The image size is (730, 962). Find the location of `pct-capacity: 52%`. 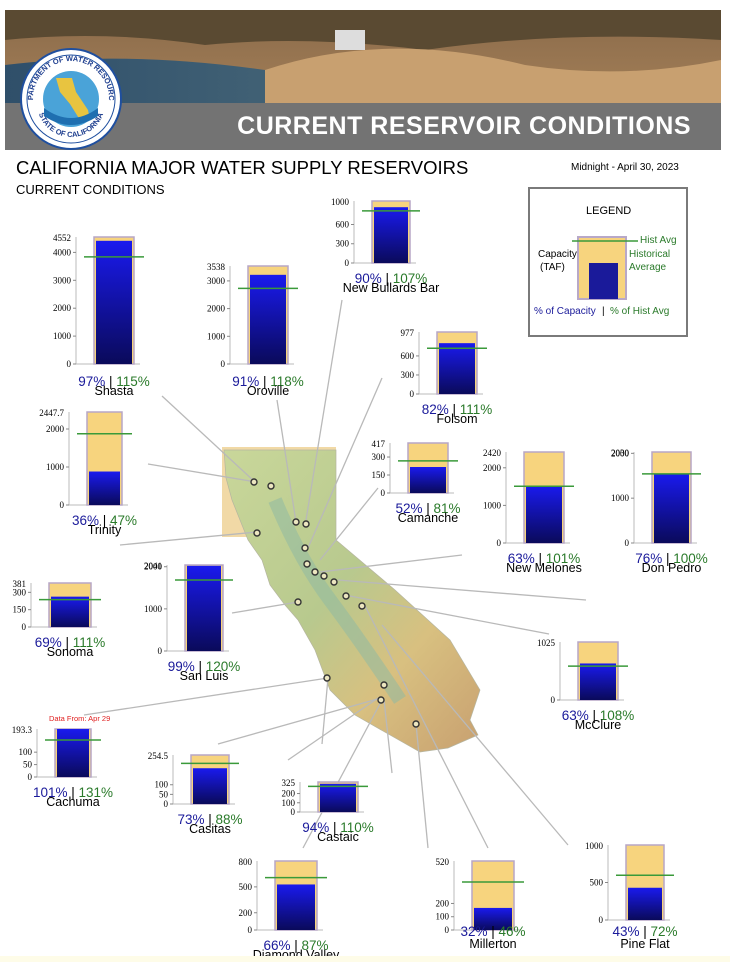

pct-capacity: 52% is located at coordinates (408, 508).